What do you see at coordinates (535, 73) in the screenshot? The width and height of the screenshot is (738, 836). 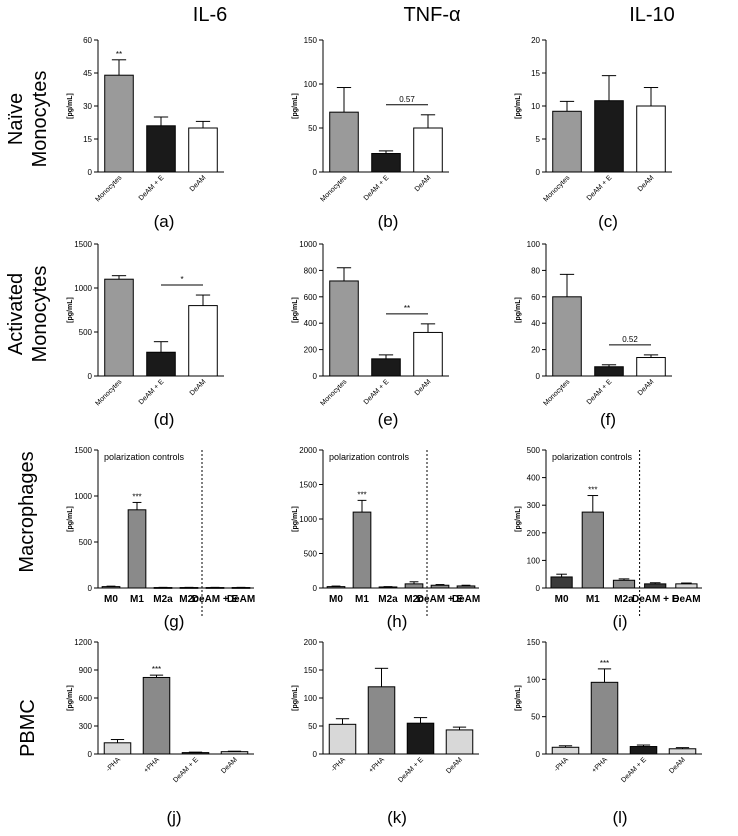 I see `y-tick-label: 15` at bounding box center [535, 73].